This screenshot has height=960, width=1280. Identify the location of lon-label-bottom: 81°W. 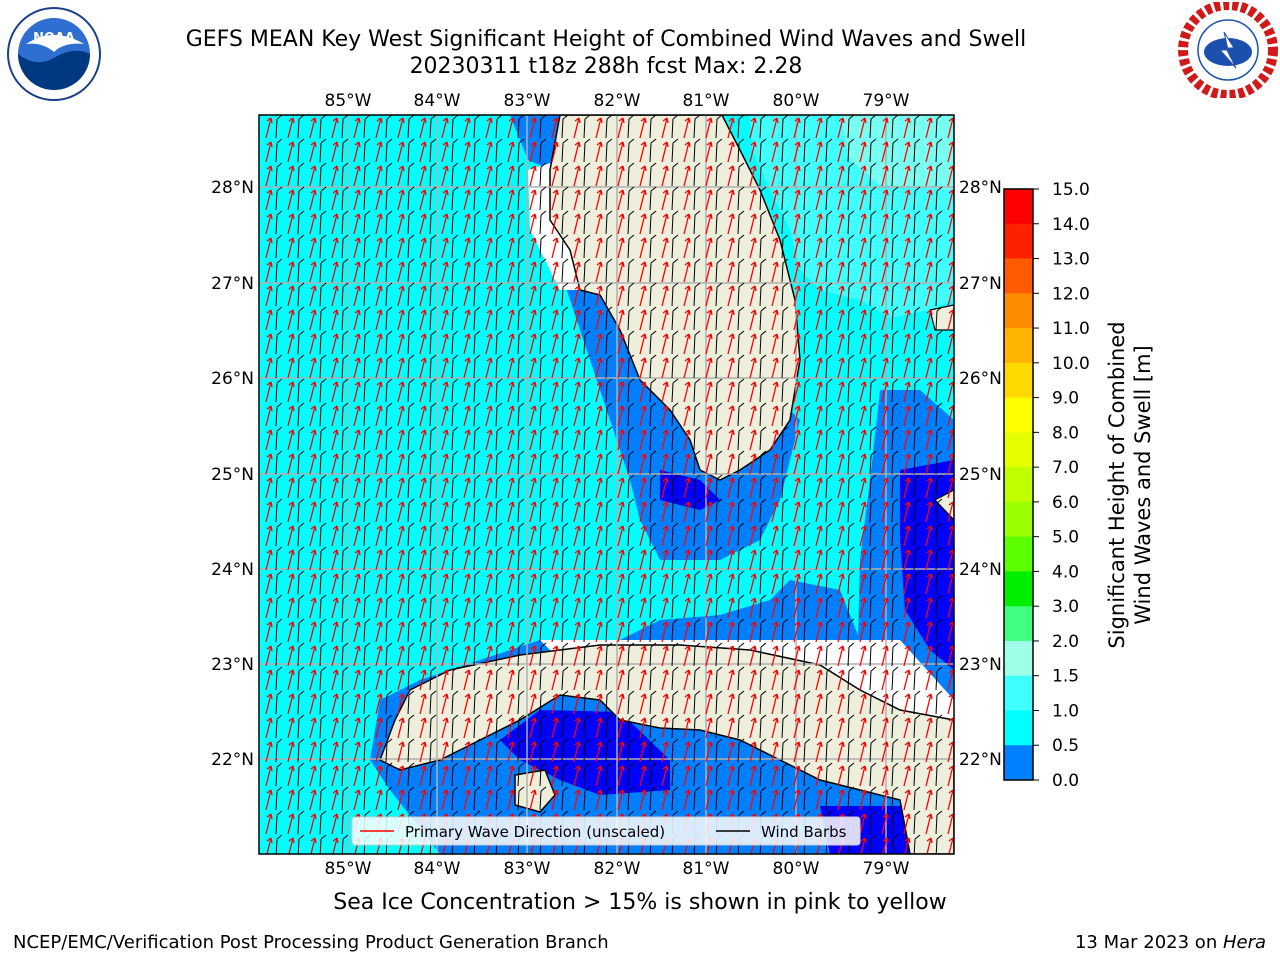
(706, 869).